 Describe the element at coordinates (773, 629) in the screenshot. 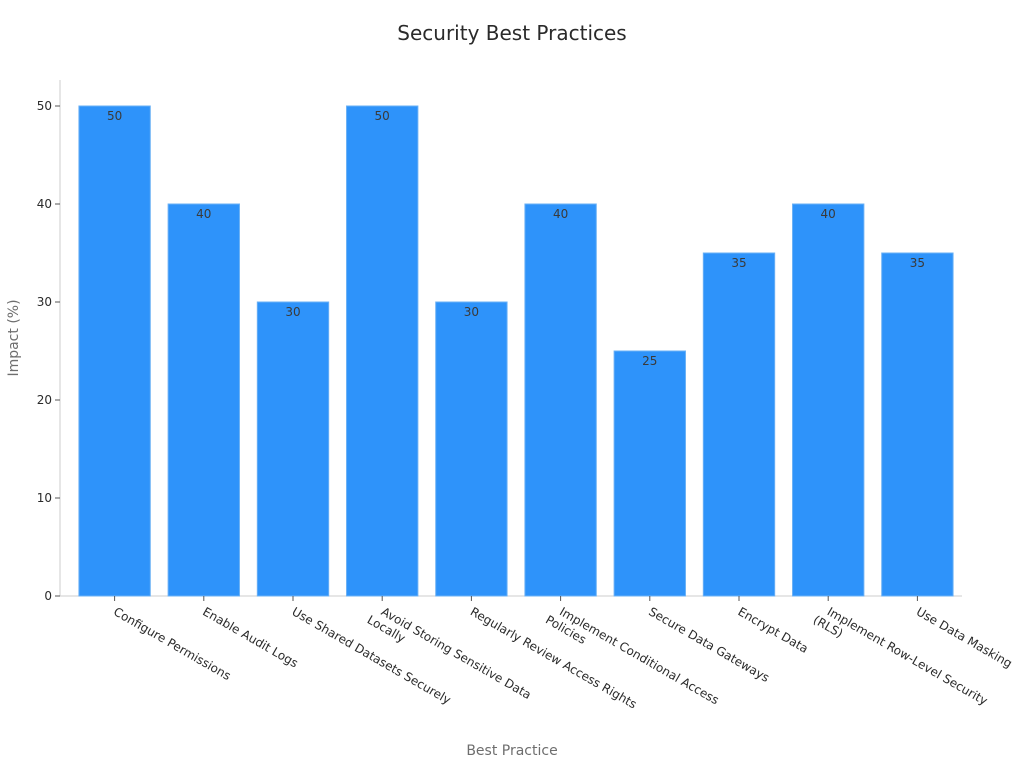

I see `x-tick-label: Encrypt Data` at that location.